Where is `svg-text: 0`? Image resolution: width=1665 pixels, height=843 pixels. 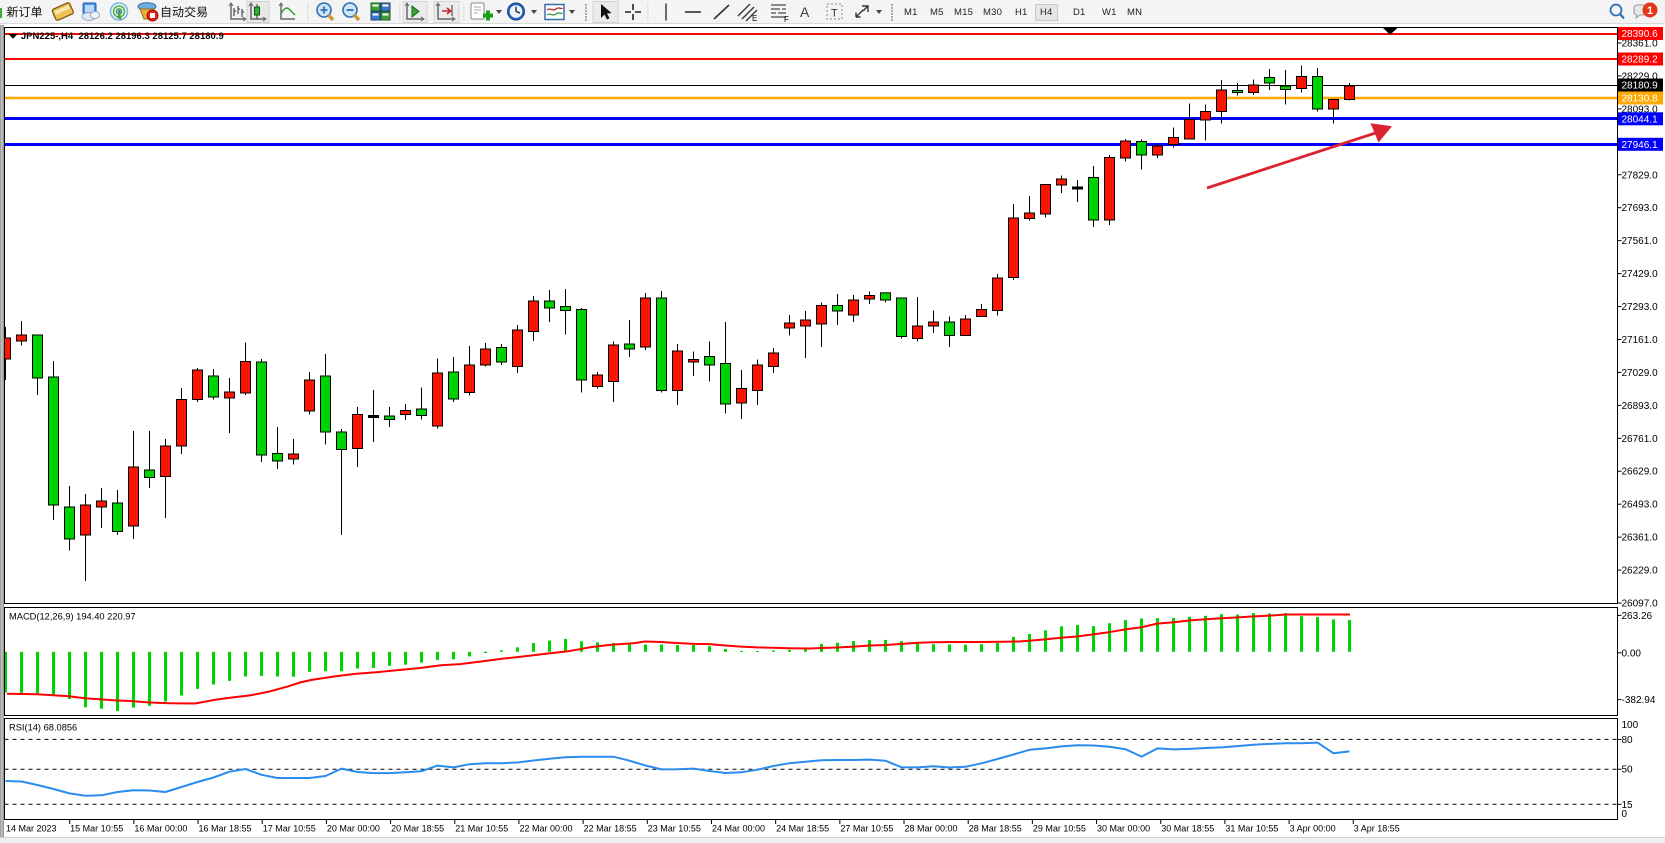 svg-text: 0 is located at coordinates (1625, 814).